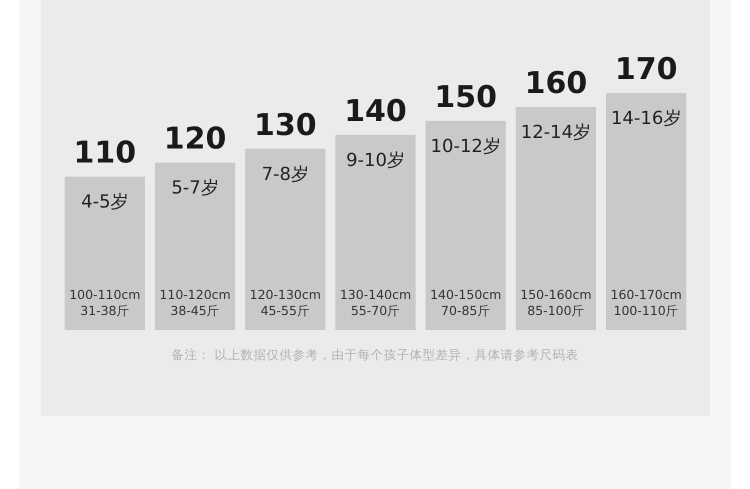 The height and width of the screenshot is (489, 750). I want to click on x-tick-label: 12-14岁, so click(556, 132).